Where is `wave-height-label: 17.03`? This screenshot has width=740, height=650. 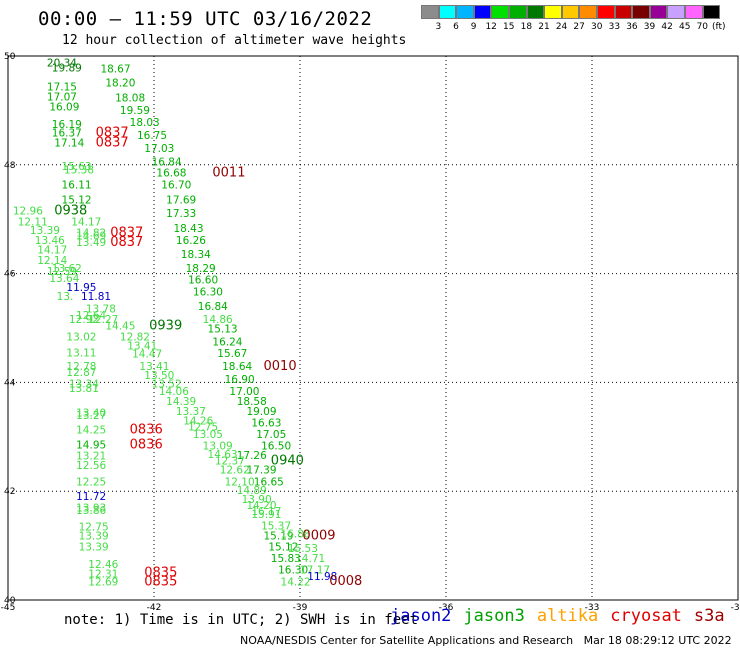 wave-height-label: 17.03 is located at coordinates (159, 149).